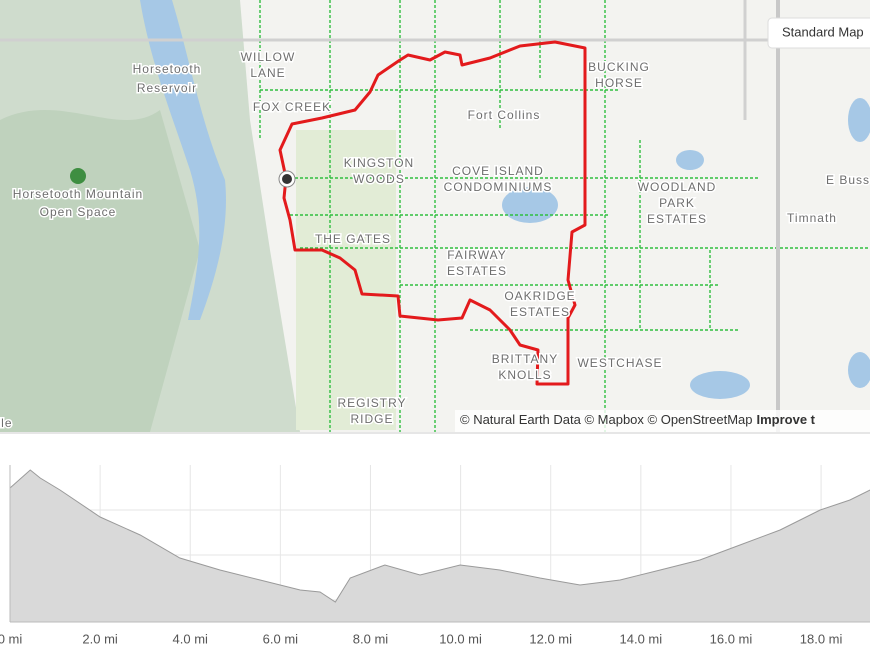 The width and height of the screenshot is (870, 653). What do you see at coordinates (498, 187) in the screenshot?
I see `map-label: CONDOMINIUMS` at bounding box center [498, 187].